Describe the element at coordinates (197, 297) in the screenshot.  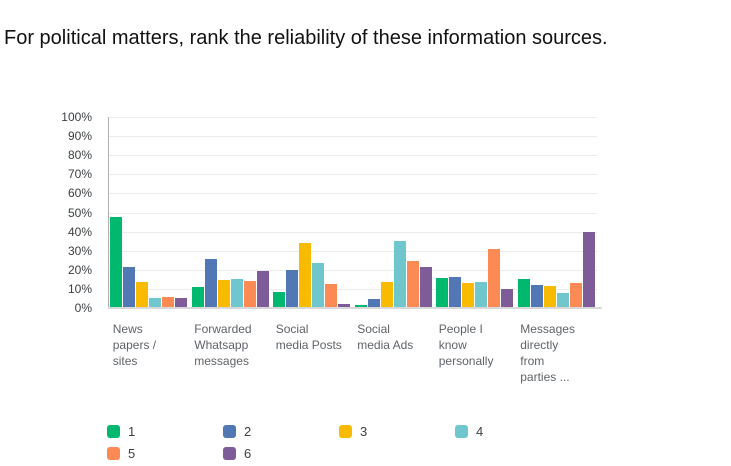
I see `bar-rank1-cat2` at that location.